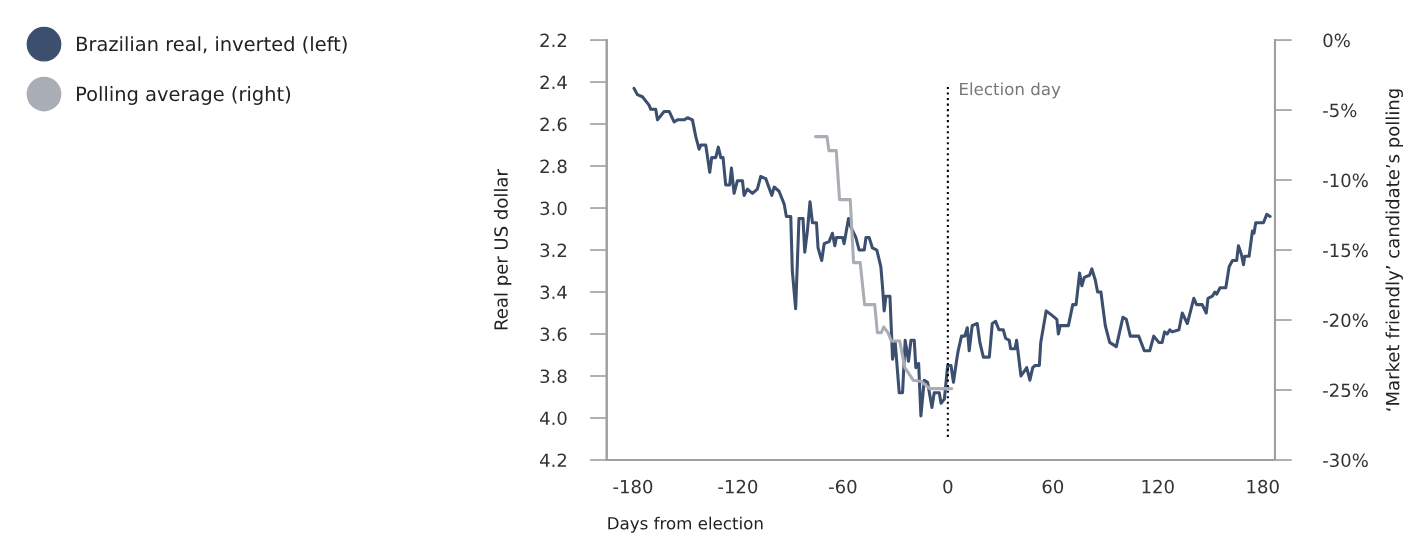  I want to click on y-tick-label: 2.6, so click(553, 124).